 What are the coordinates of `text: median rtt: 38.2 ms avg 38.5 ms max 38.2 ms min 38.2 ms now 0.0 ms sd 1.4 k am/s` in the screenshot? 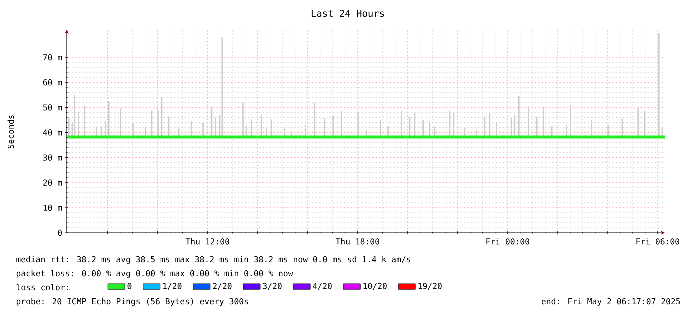 It's located at (213, 260).